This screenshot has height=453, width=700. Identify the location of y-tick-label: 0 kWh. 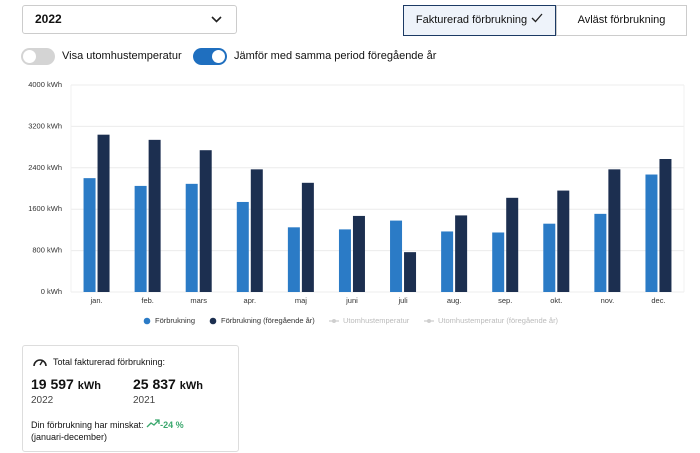
(51, 291).